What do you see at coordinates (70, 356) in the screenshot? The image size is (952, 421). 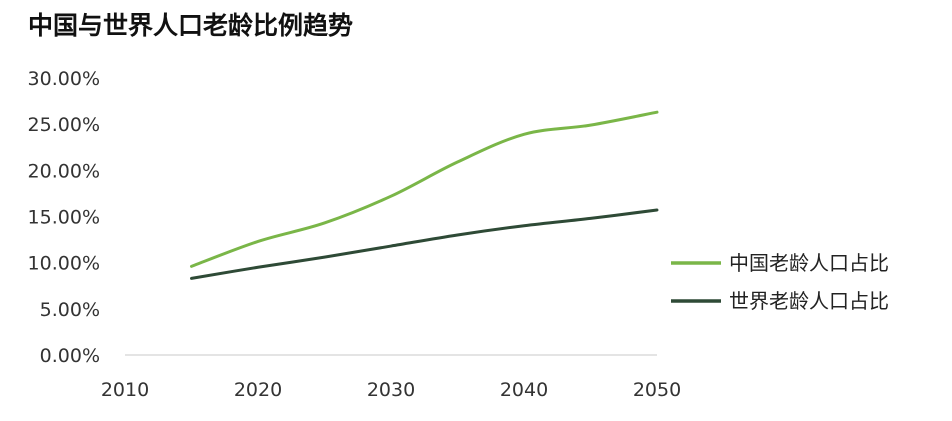 I see `y-tick-label: 0.00%` at bounding box center [70, 356].